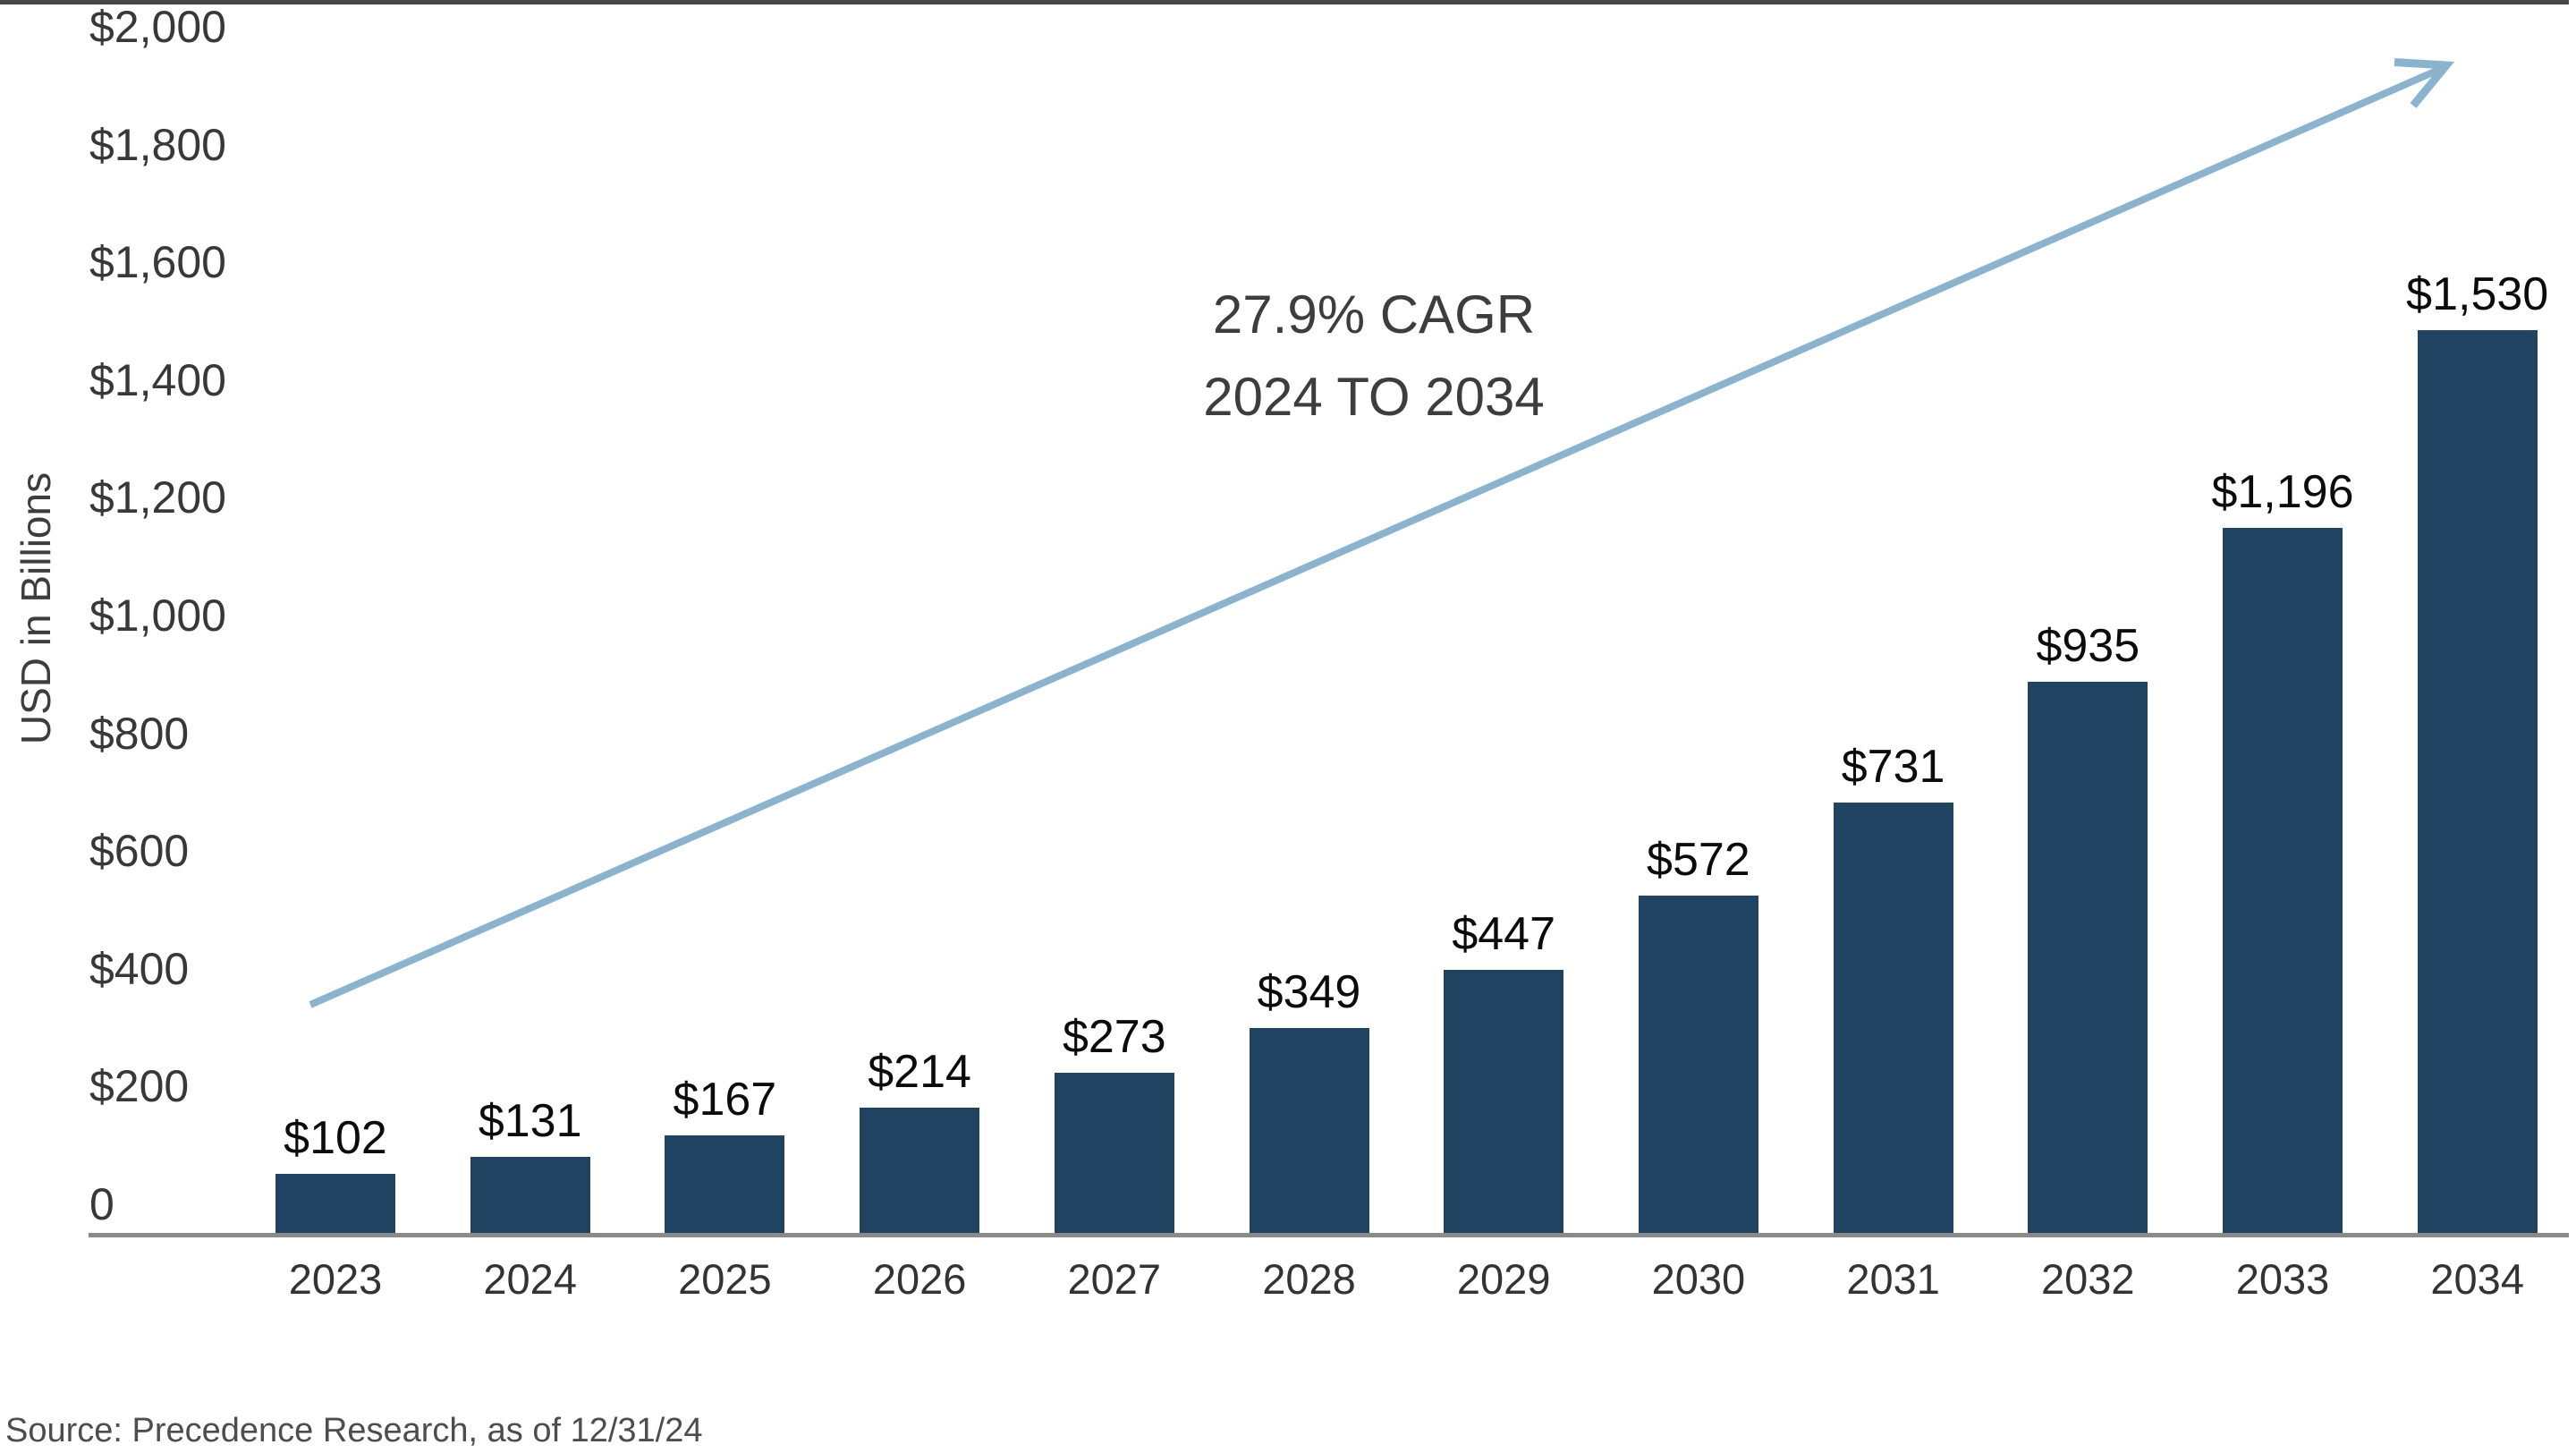 Image resolution: width=2576 pixels, height=1453 pixels. What do you see at coordinates (1893, 1279) in the screenshot?
I see `x-tick-label: 2031` at bounding box center [1893, 1279].